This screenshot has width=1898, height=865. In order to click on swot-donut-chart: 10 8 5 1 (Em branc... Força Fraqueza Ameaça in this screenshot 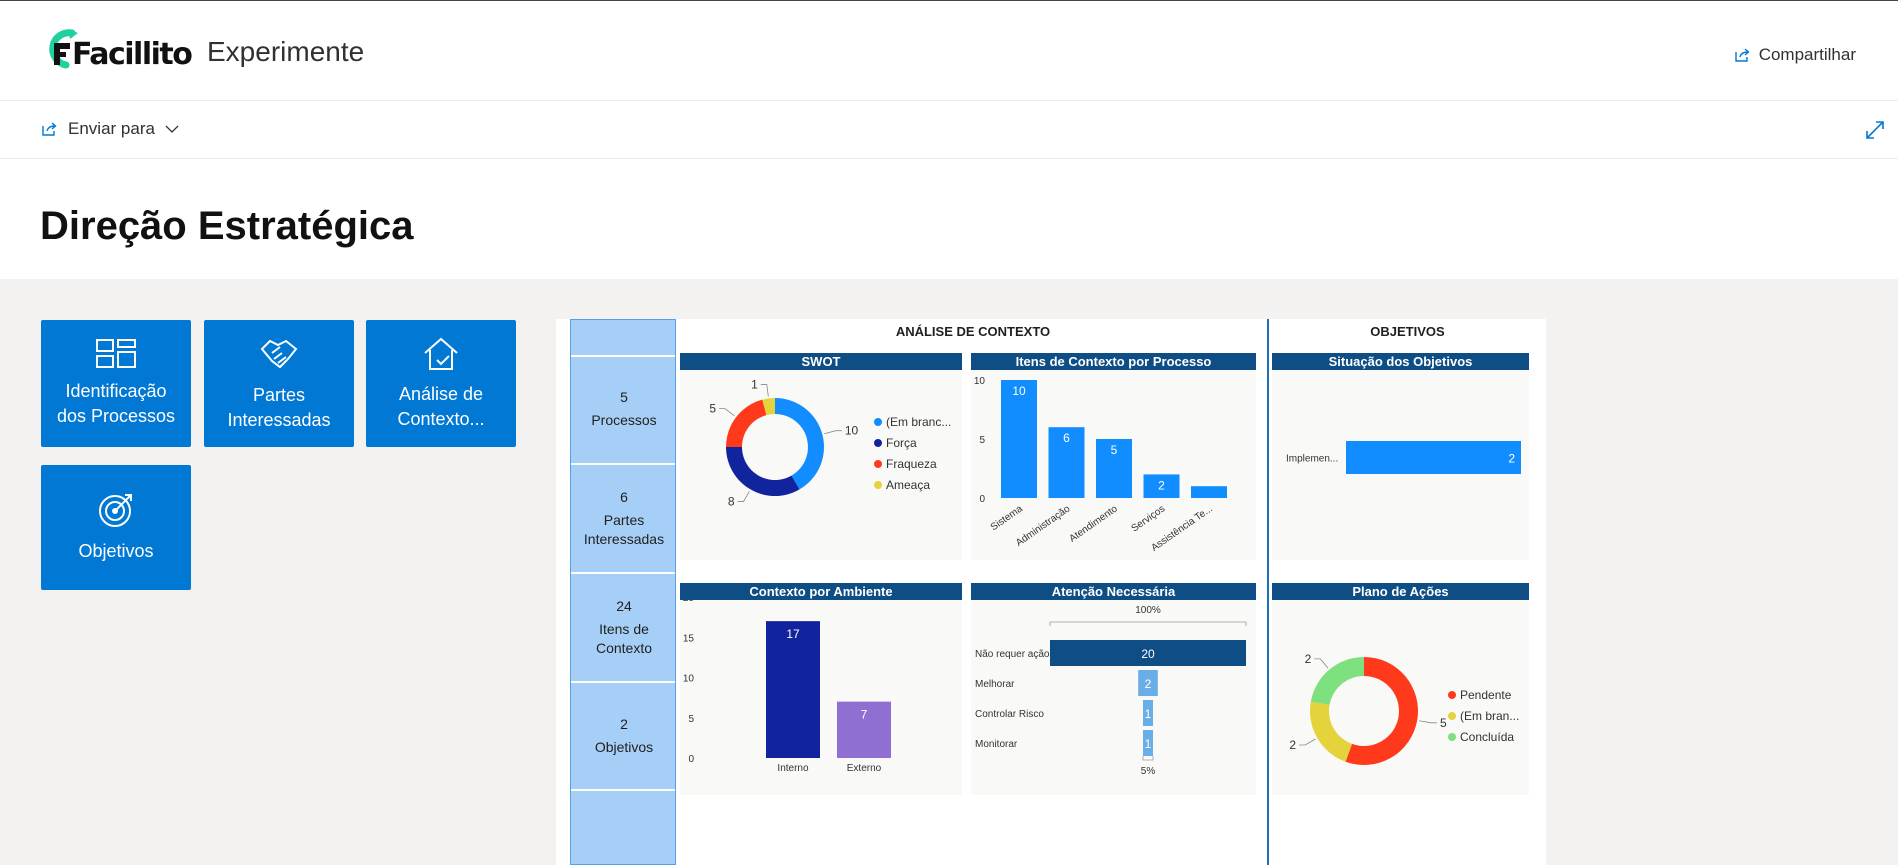, I will do `click(821, 465)`.